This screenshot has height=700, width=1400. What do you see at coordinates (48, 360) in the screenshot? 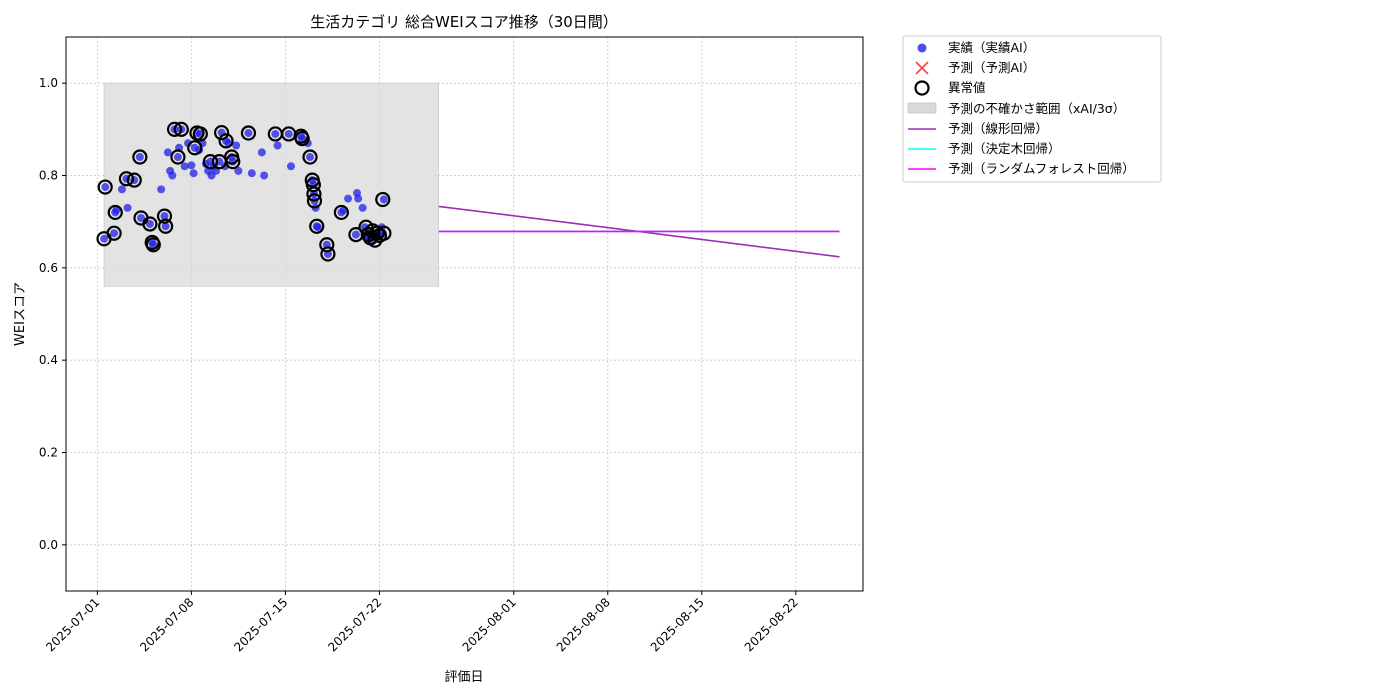
I see `y-tick-label: 0.4` at bounding box center [48, 360].